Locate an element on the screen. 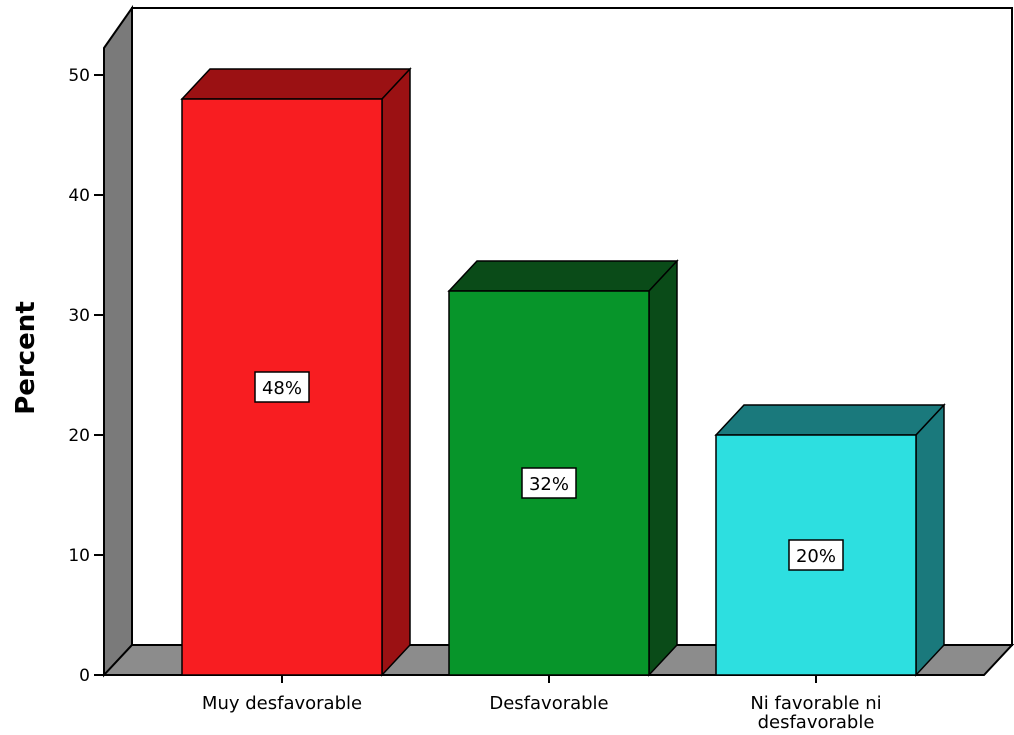 The height and width of the screenshot is (735, 1014). category-label: Desfavorable is located at coordinates (548, 703).